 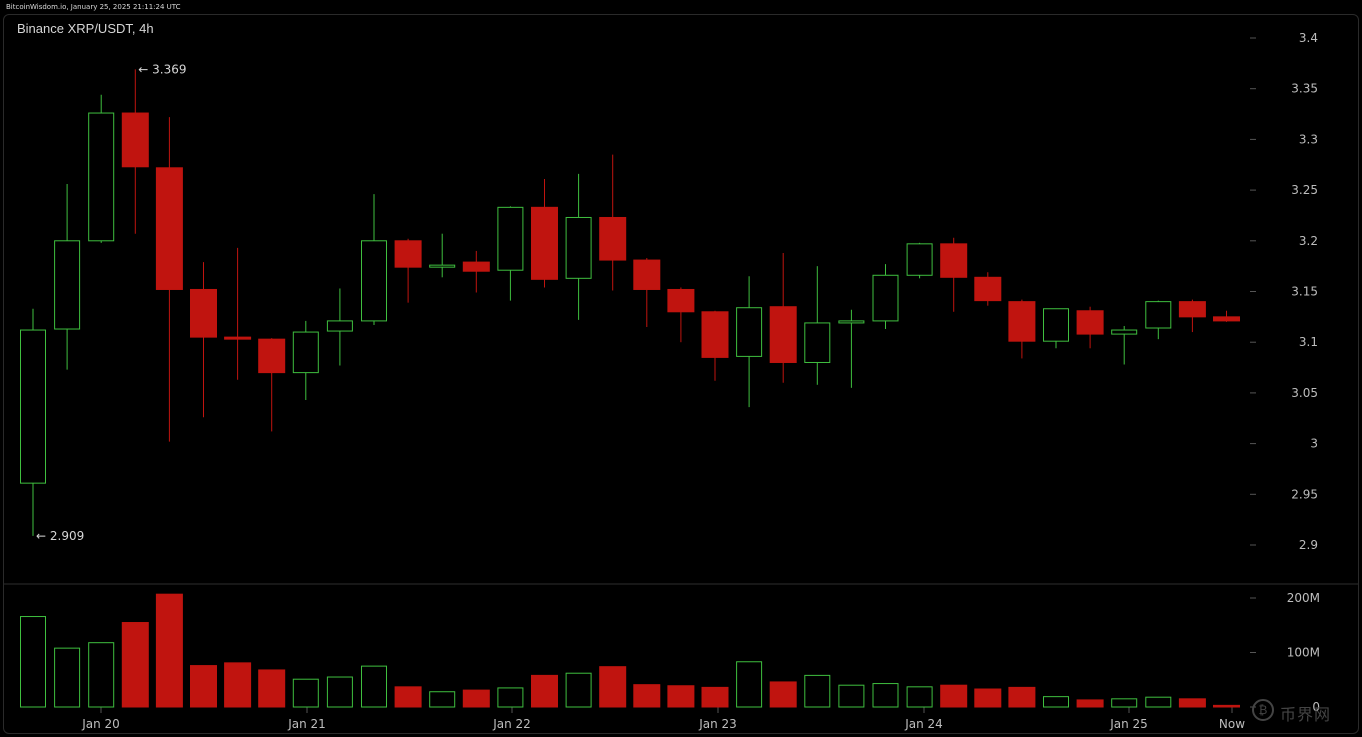 What do you see at coordinates (1308, 139) in the screenshot?
I see `price-tick-label: 3.3` at bounding box center [1308, 139].